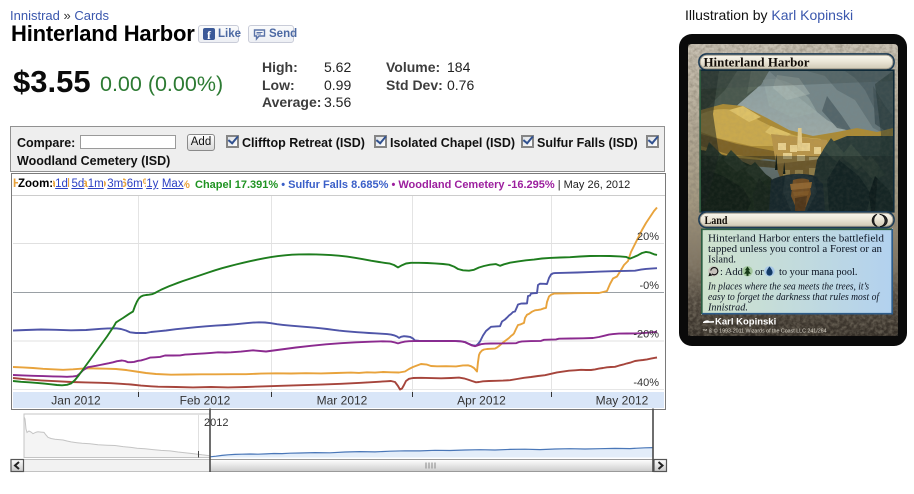  I want to click on svg-text: Land, so click(717, 221).